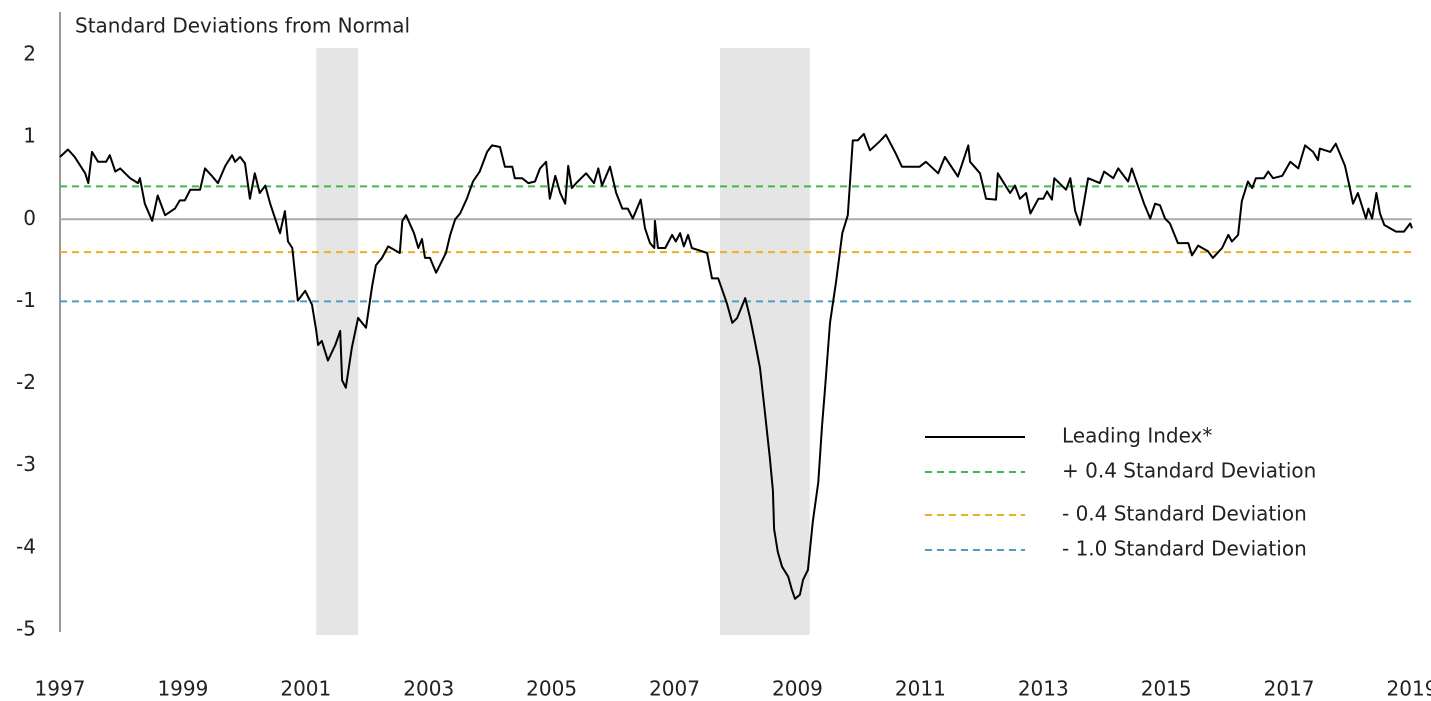 Image resolution: width=1431 pixels, height=701 pixels. I want to click on y-tick-label: 0, so click(29, 218).